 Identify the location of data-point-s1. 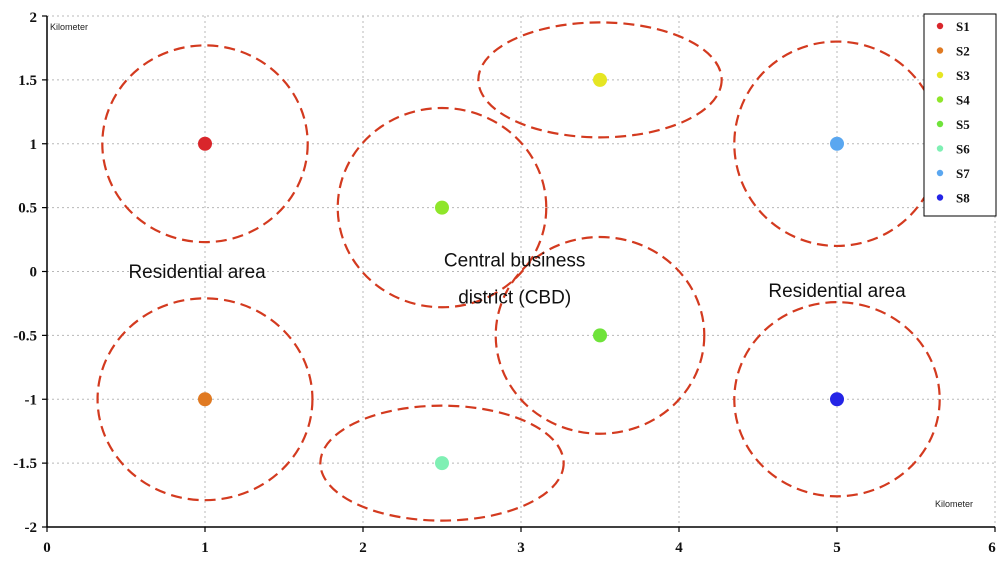
(205, 143).